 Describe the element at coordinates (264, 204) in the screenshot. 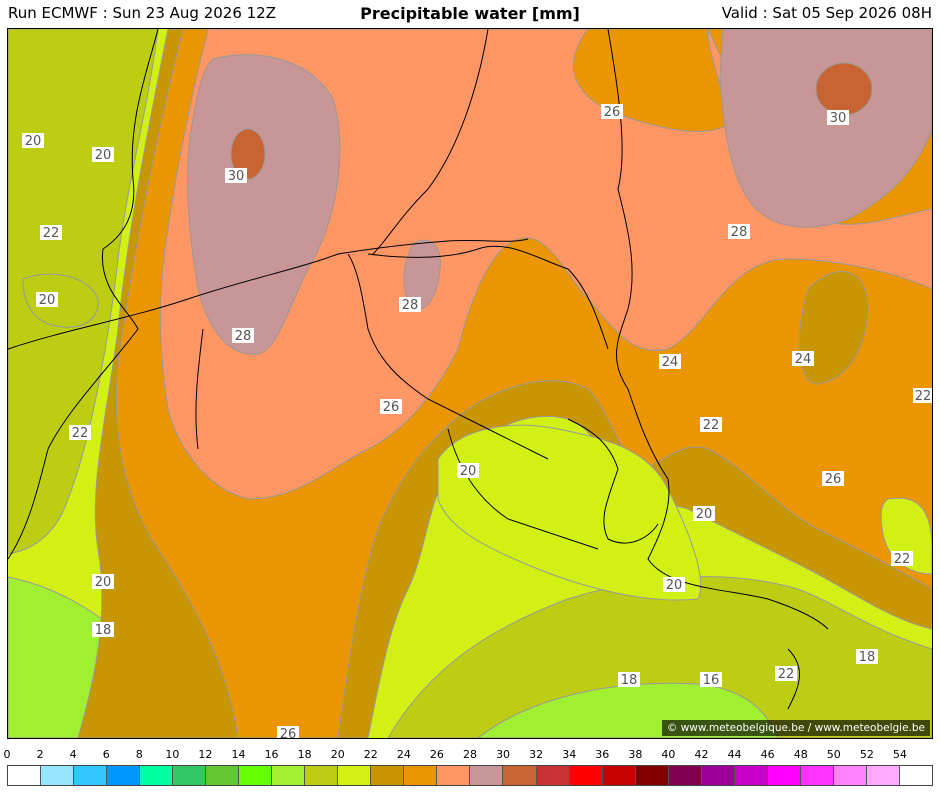

I see `zone-28-30-nw` at that location.